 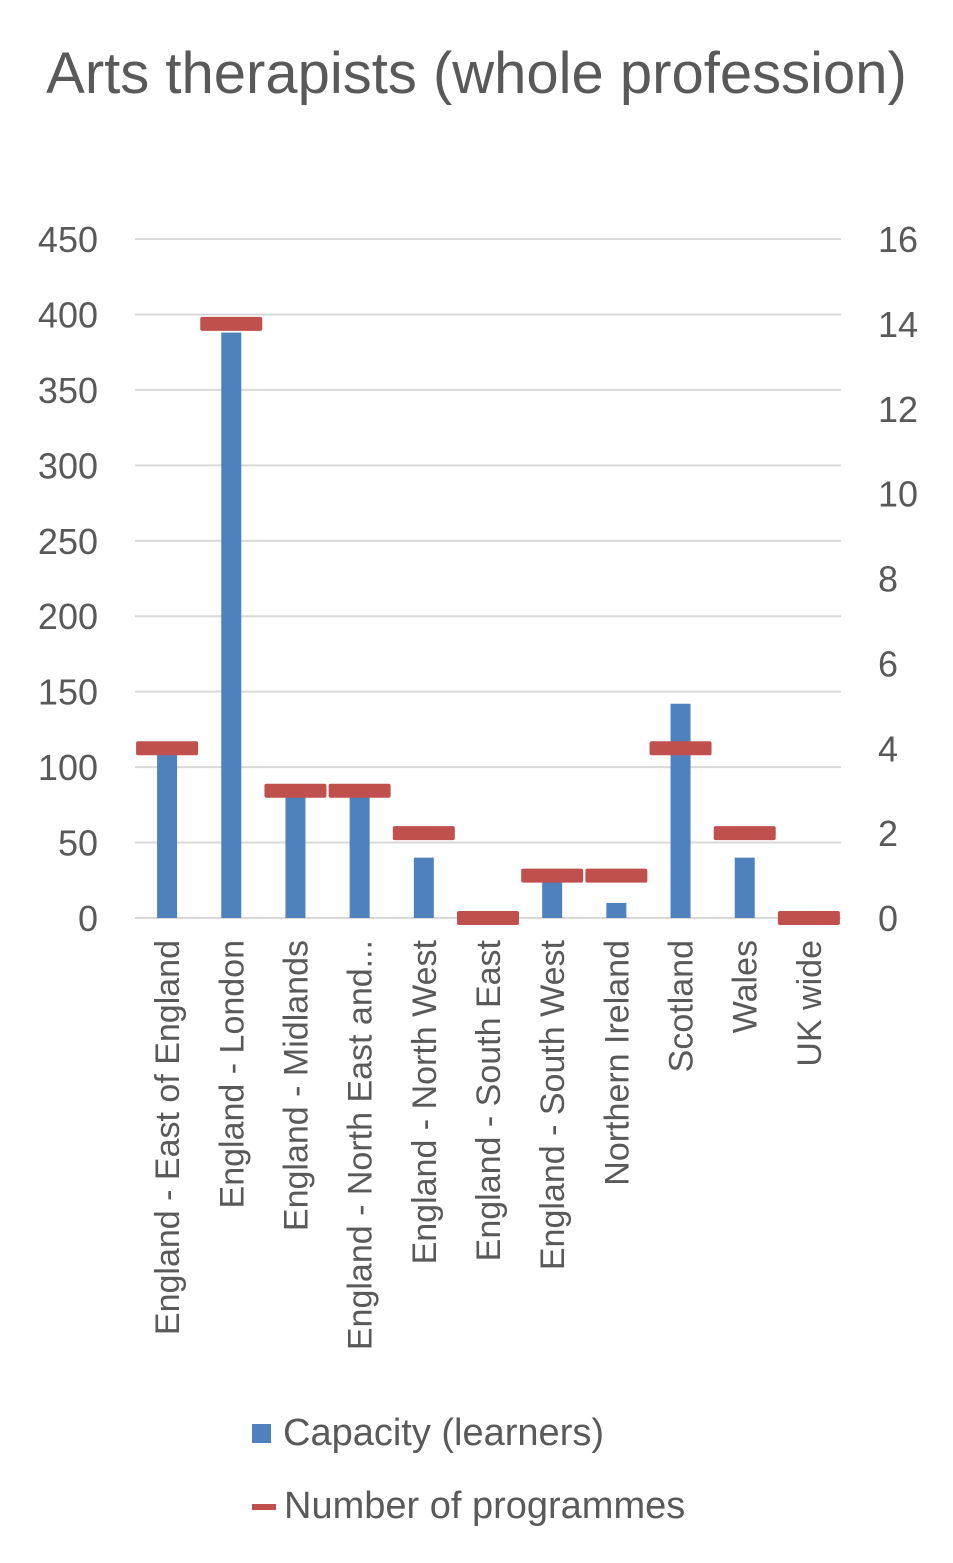 What do you see at coordinates (476, 73) in the screenshot?
I see `chart-title: Arts therapists (whole profession)` at bounding box center [476, 73].